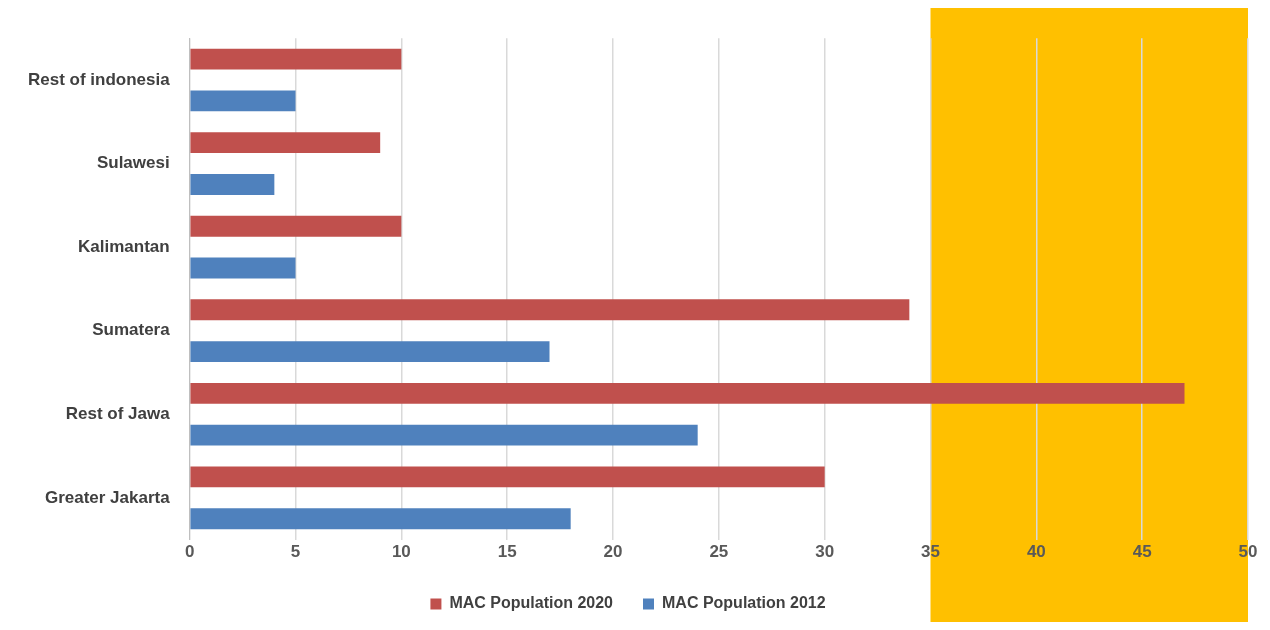 The width and height of the screenshot is (1270, 630). Describe the element at coordinates (118, 413) in the screenshot. I see `y-tick-label: Rest of Jawa` at that location.